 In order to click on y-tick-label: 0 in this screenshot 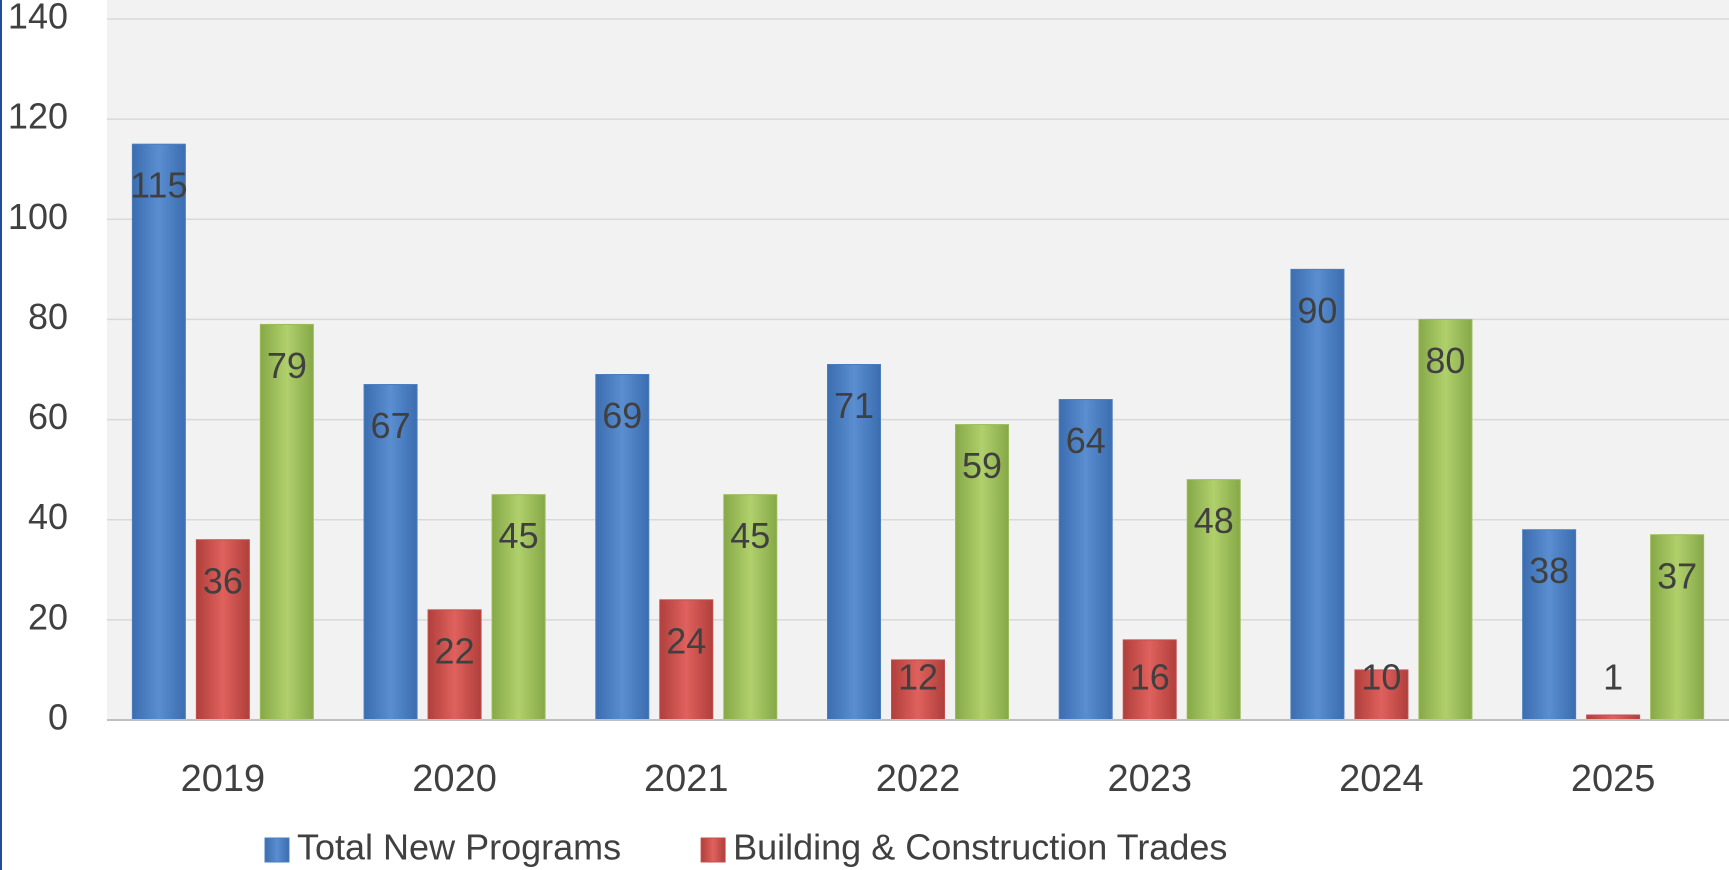, I will do `click(58, 717)`.